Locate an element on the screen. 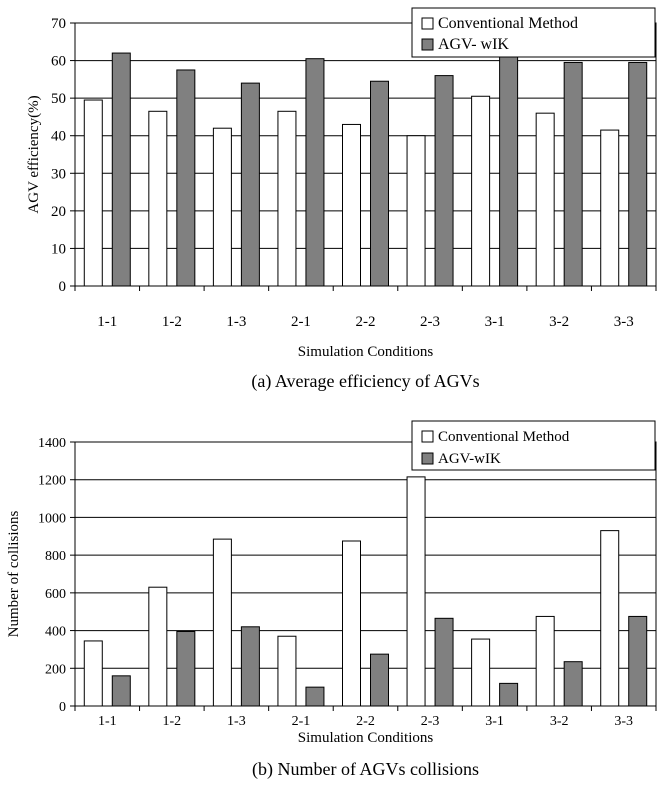 This screenshot has height=805, width=664. chart-b-legend-swatch-conventional is located at coordinates (427, 436).